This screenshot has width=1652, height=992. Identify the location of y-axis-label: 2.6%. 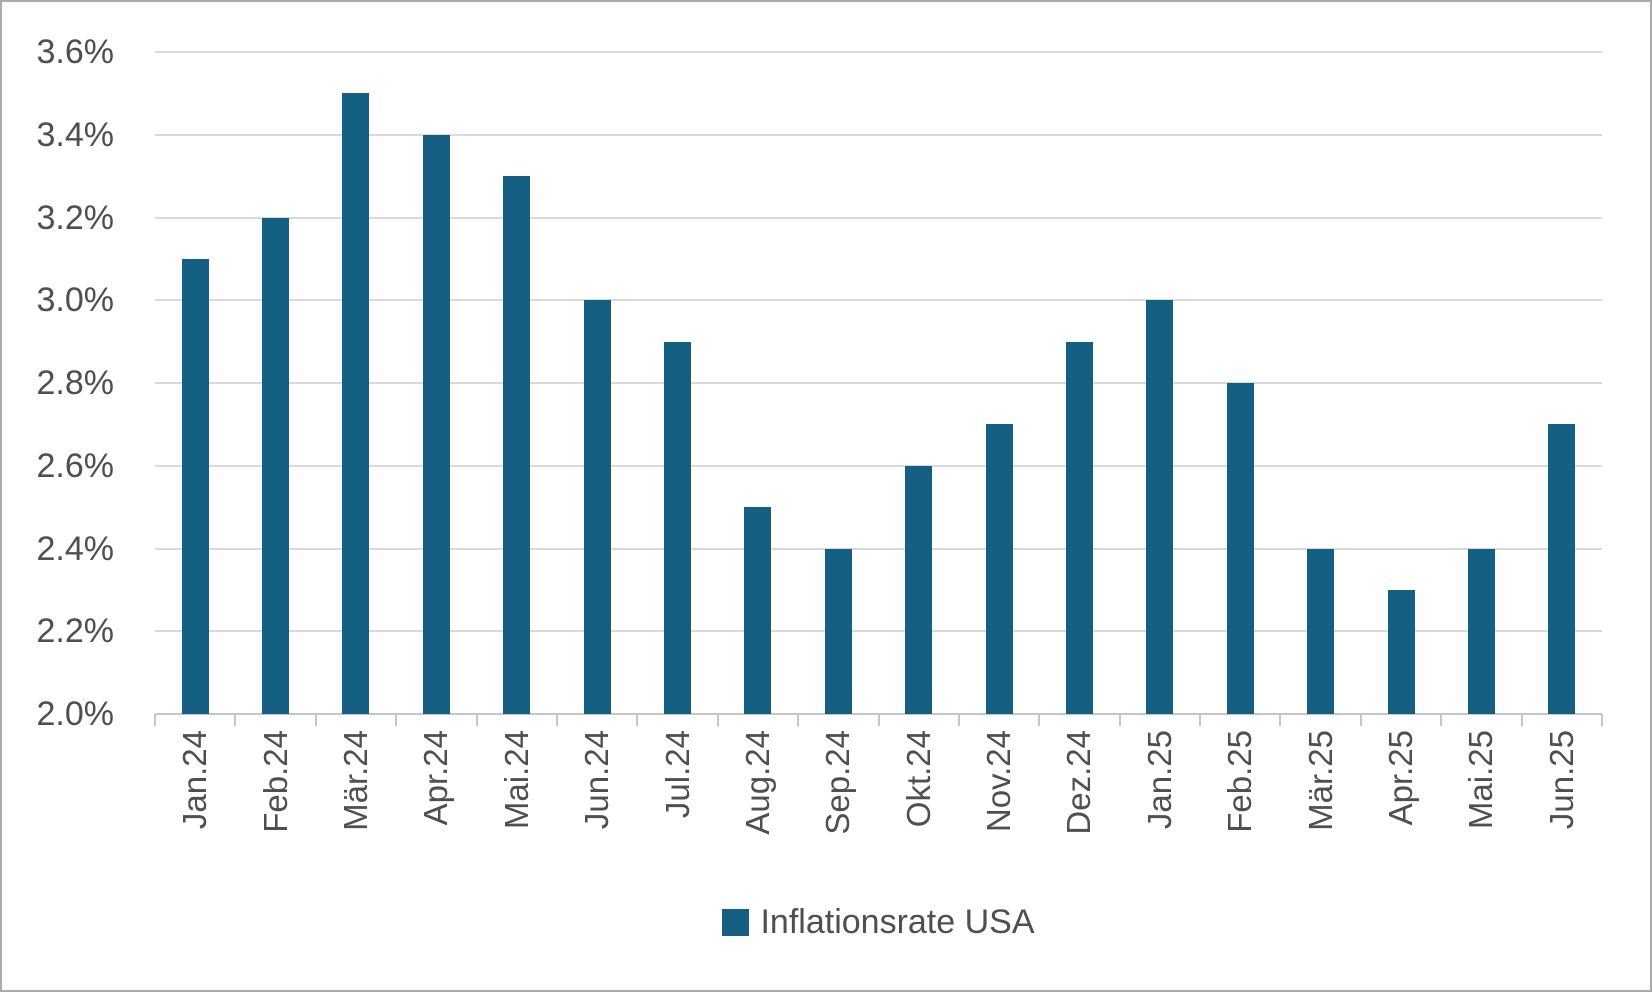
(75, 465).